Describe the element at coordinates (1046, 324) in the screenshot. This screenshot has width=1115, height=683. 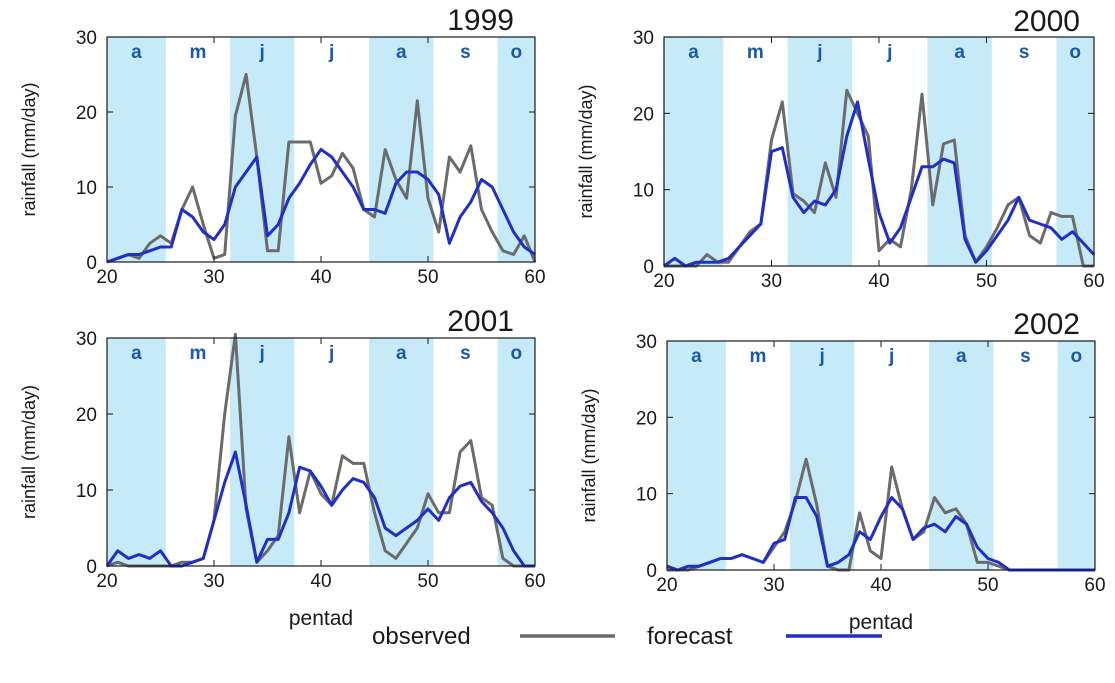
I see `panel-title: 2002` at that location.